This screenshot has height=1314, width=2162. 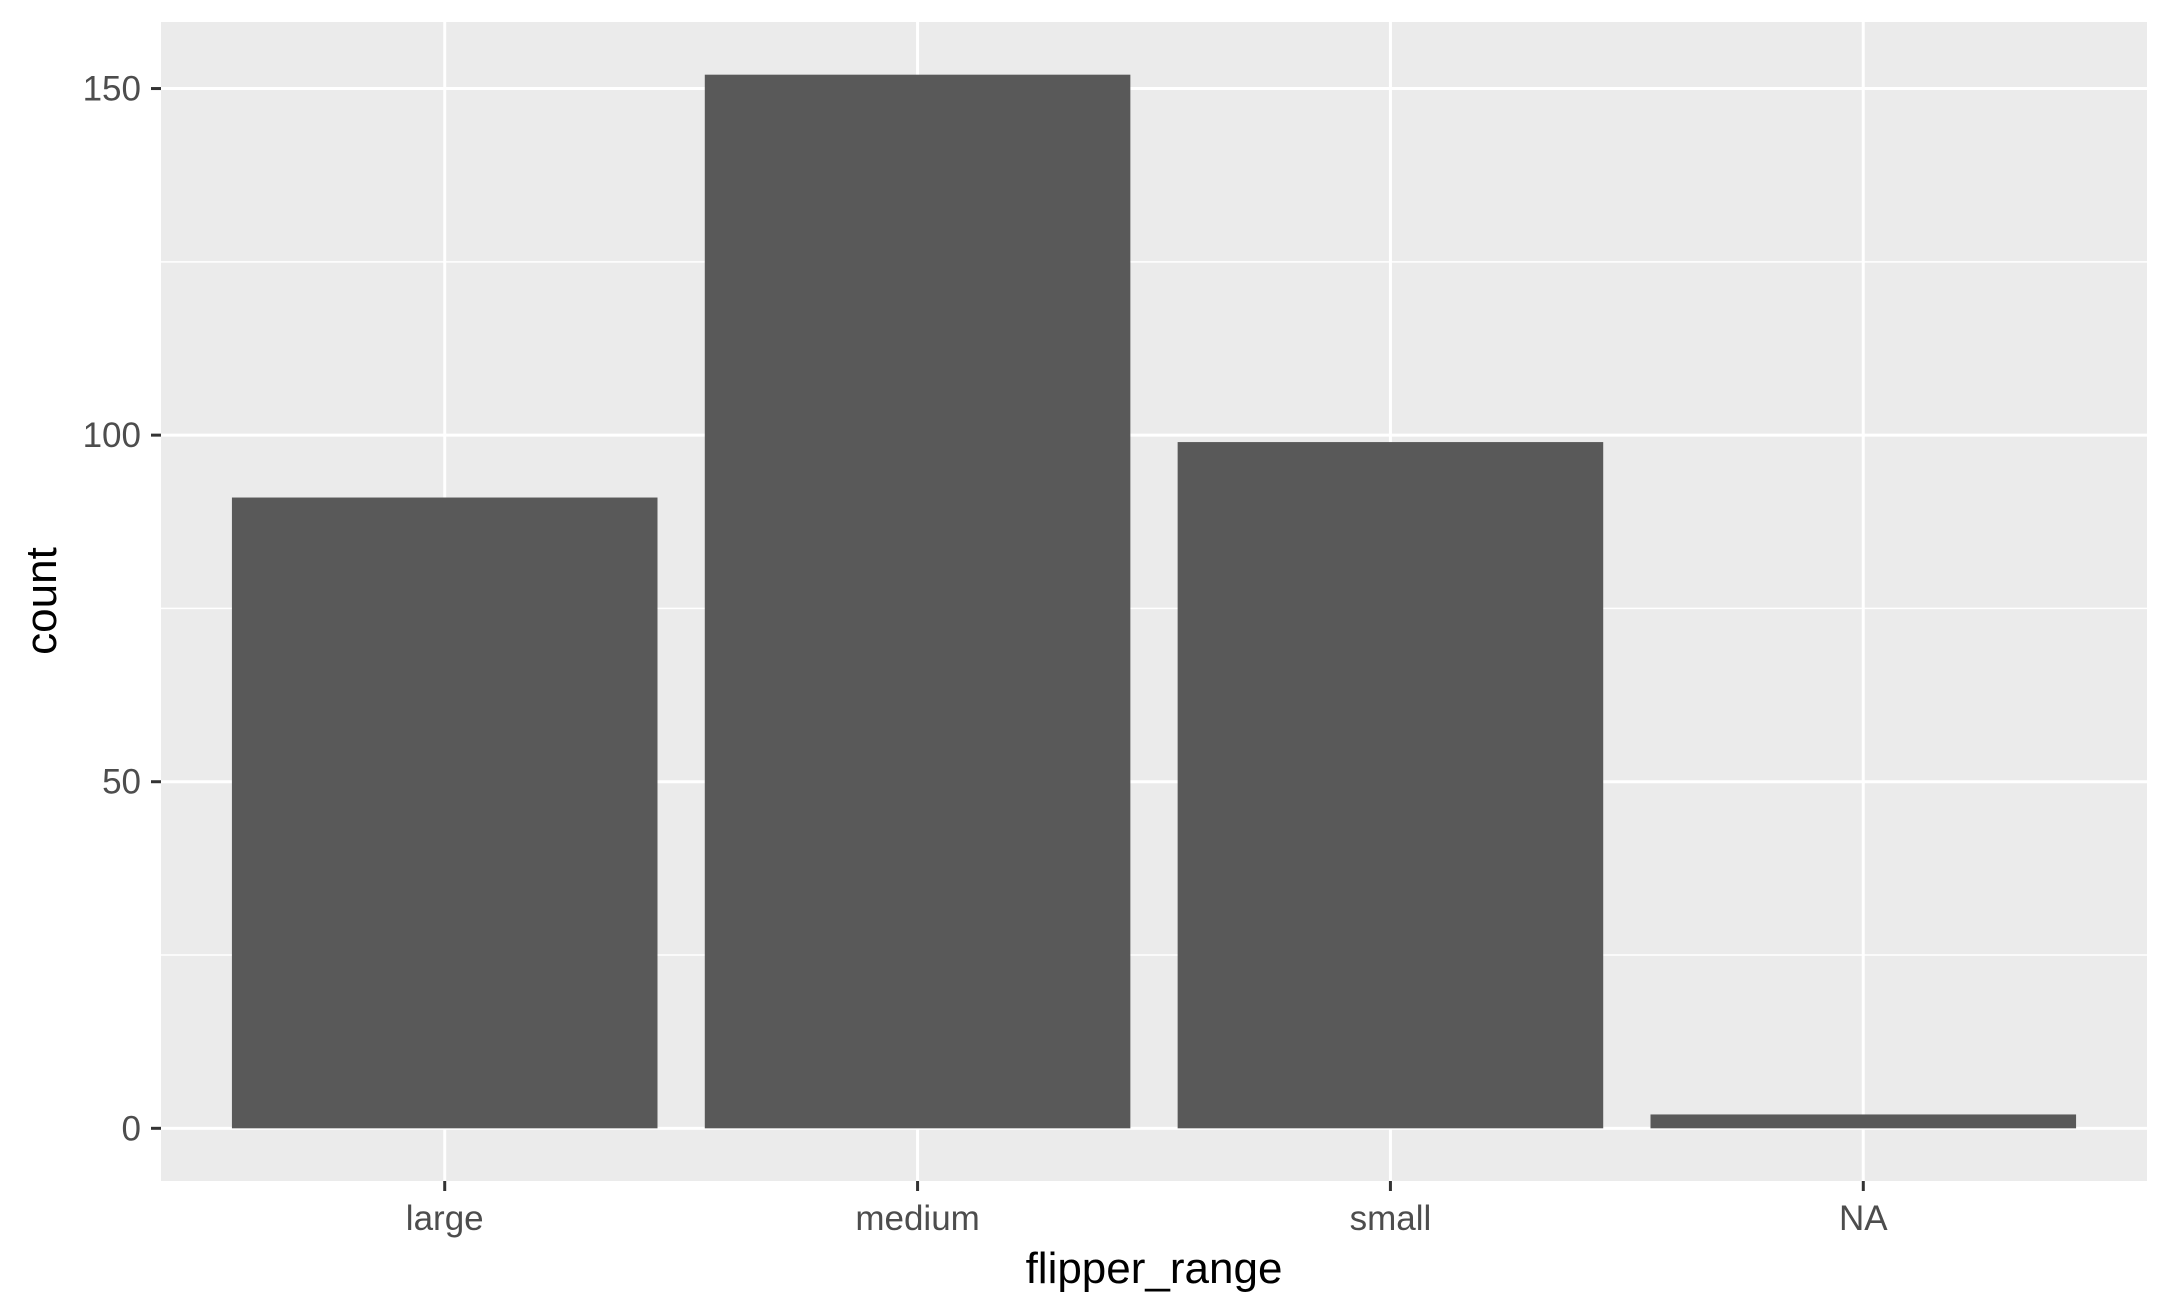 What do you see at coordinates (1390, 785) in the screenshot?
I see `bar-small` at bounding box center [1390, 785].